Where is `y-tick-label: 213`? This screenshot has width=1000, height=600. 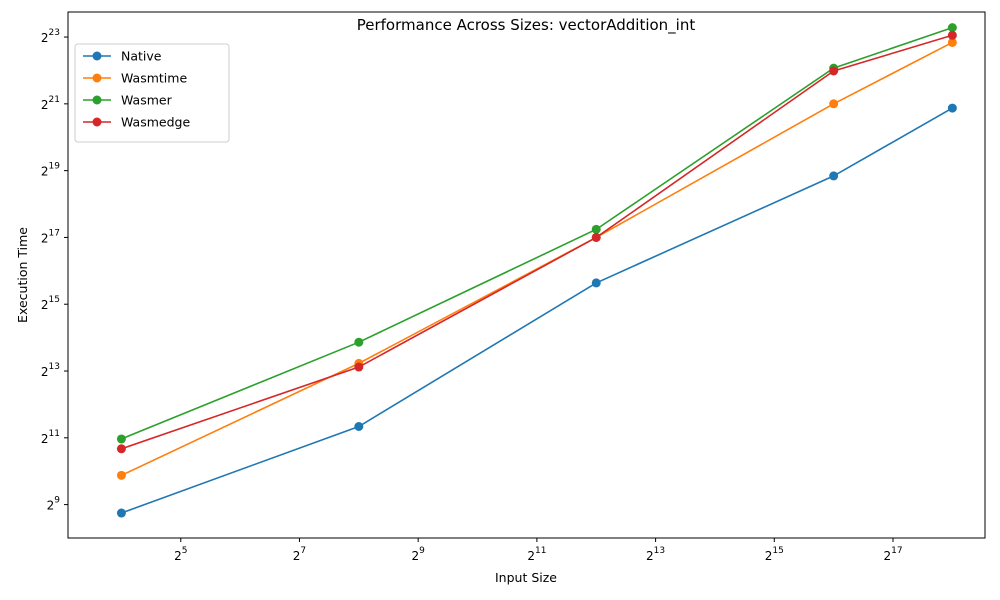 y-tick-label: 213 is located at coordinates (50, 370).